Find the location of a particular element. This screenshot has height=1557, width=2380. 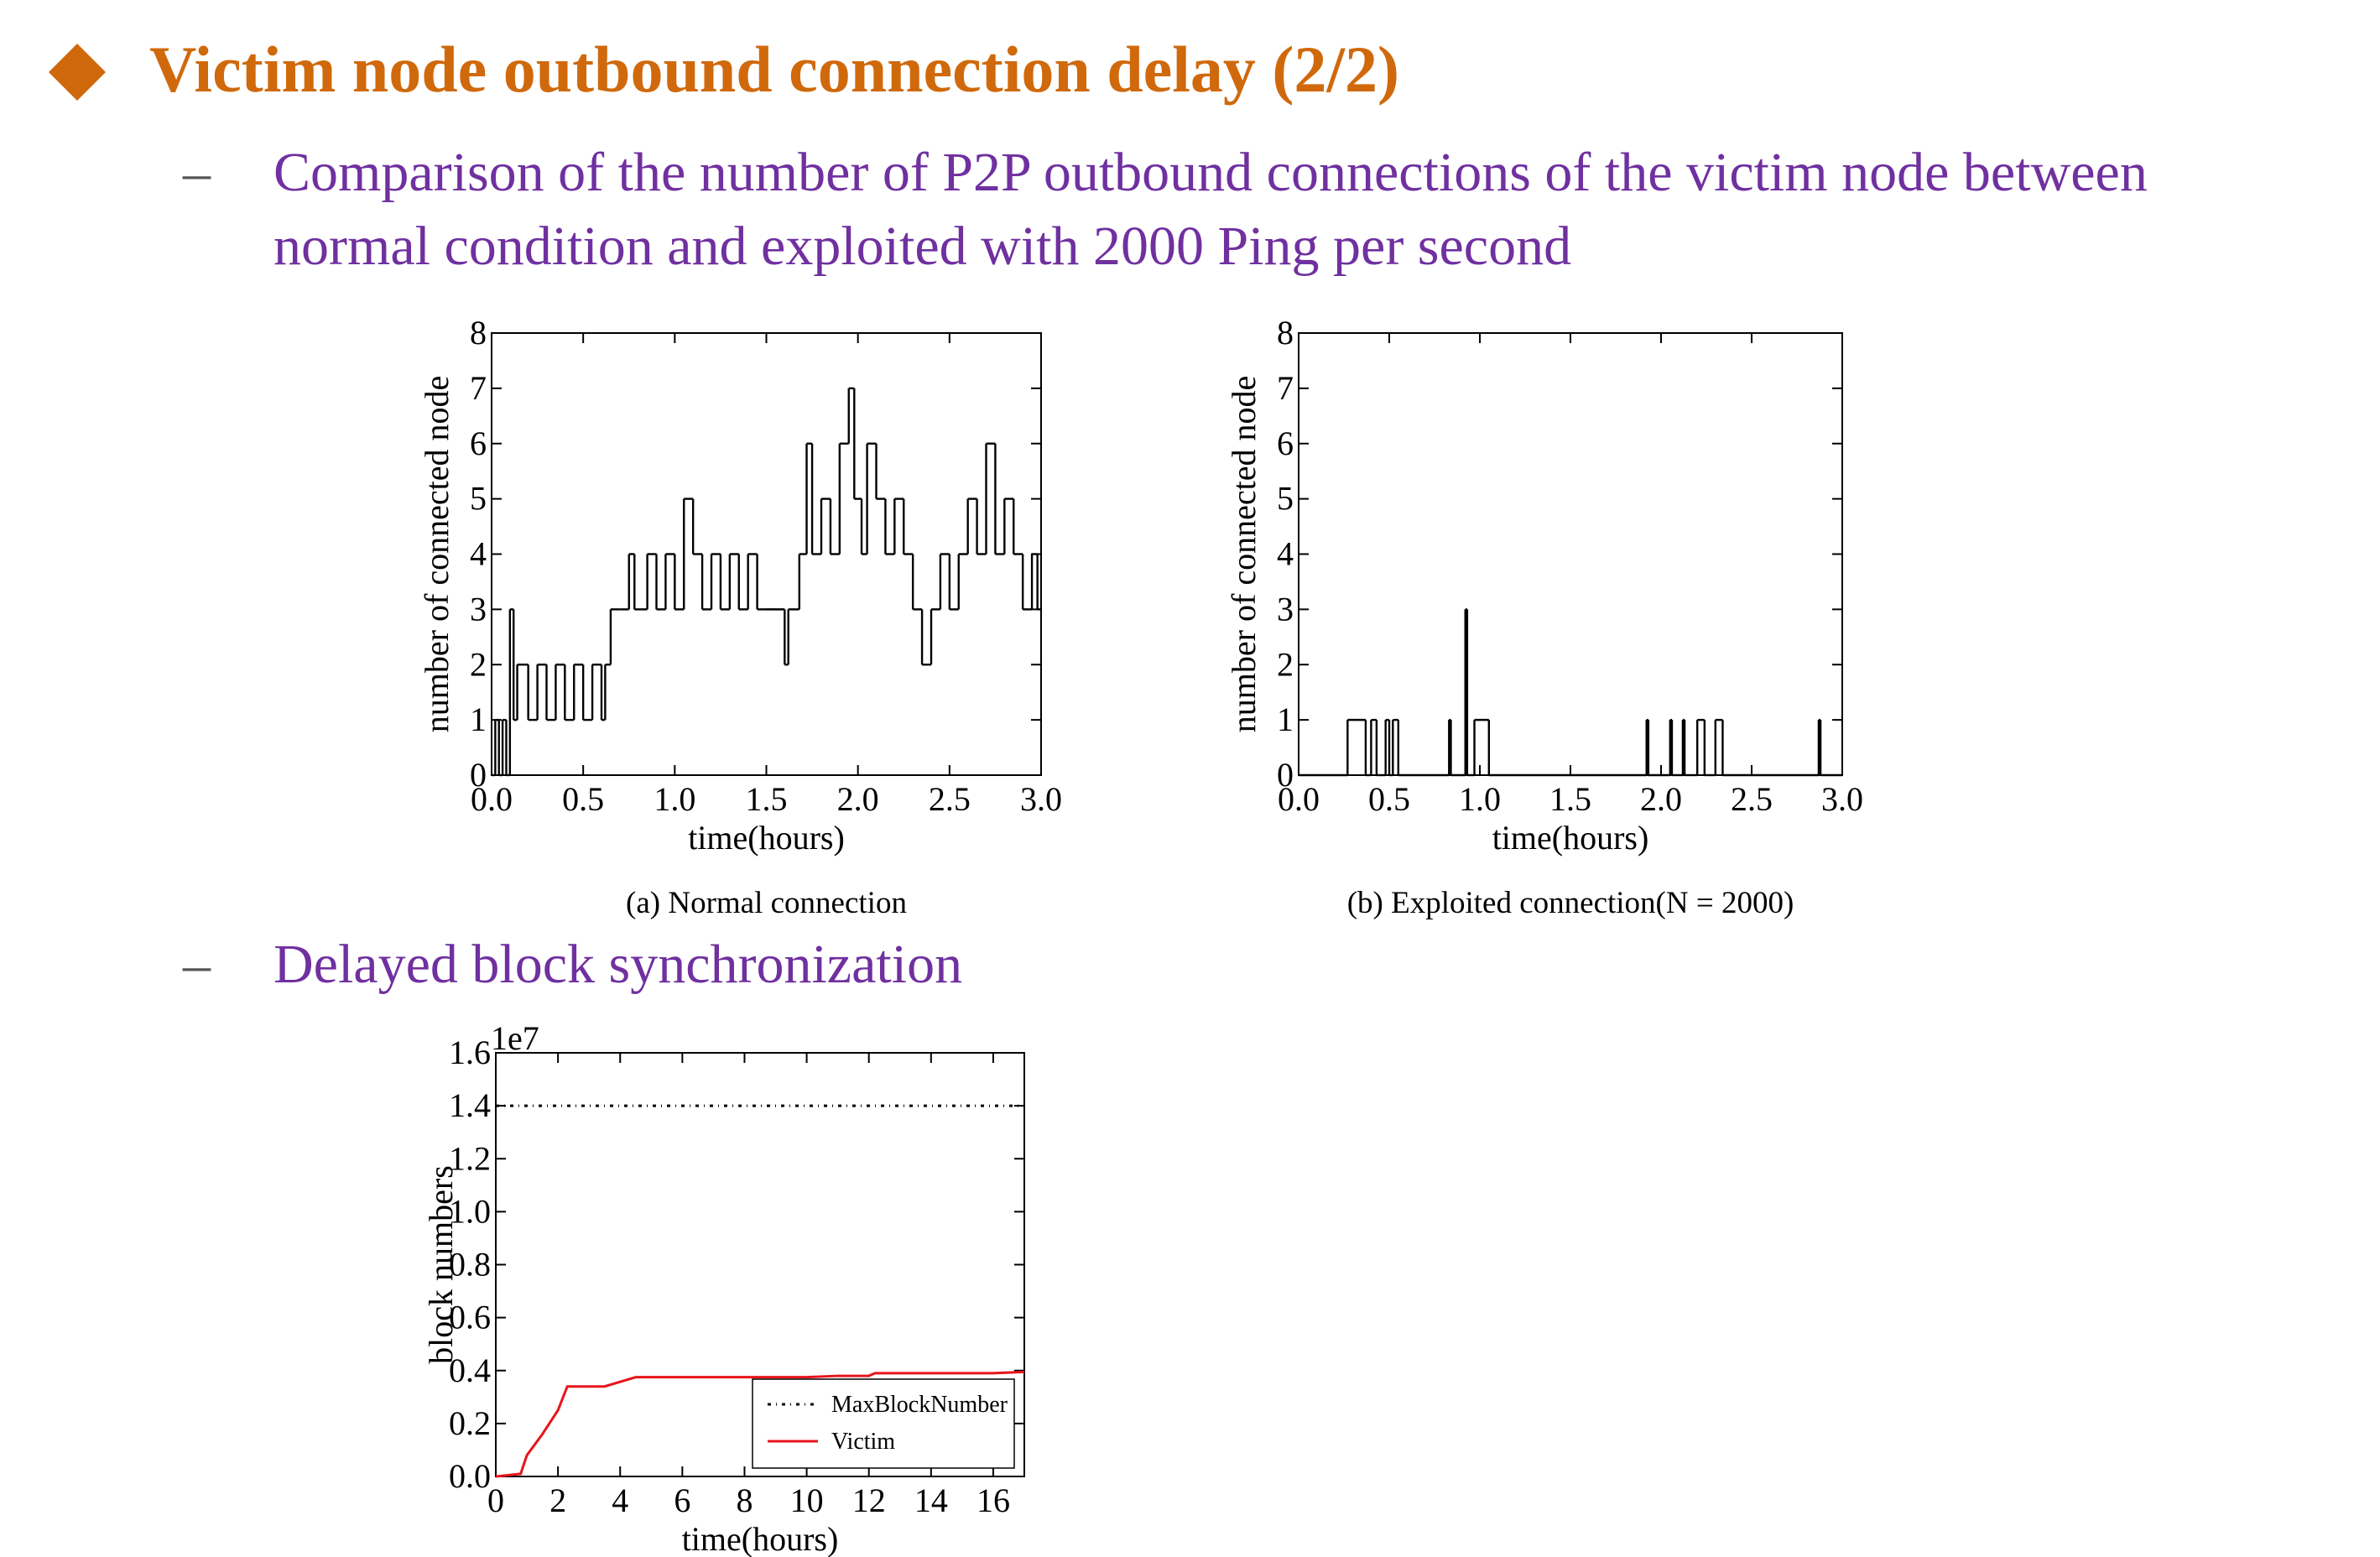

caption: (b) Exploited connection(N = 2000) is located at coordinates (1570, 903).